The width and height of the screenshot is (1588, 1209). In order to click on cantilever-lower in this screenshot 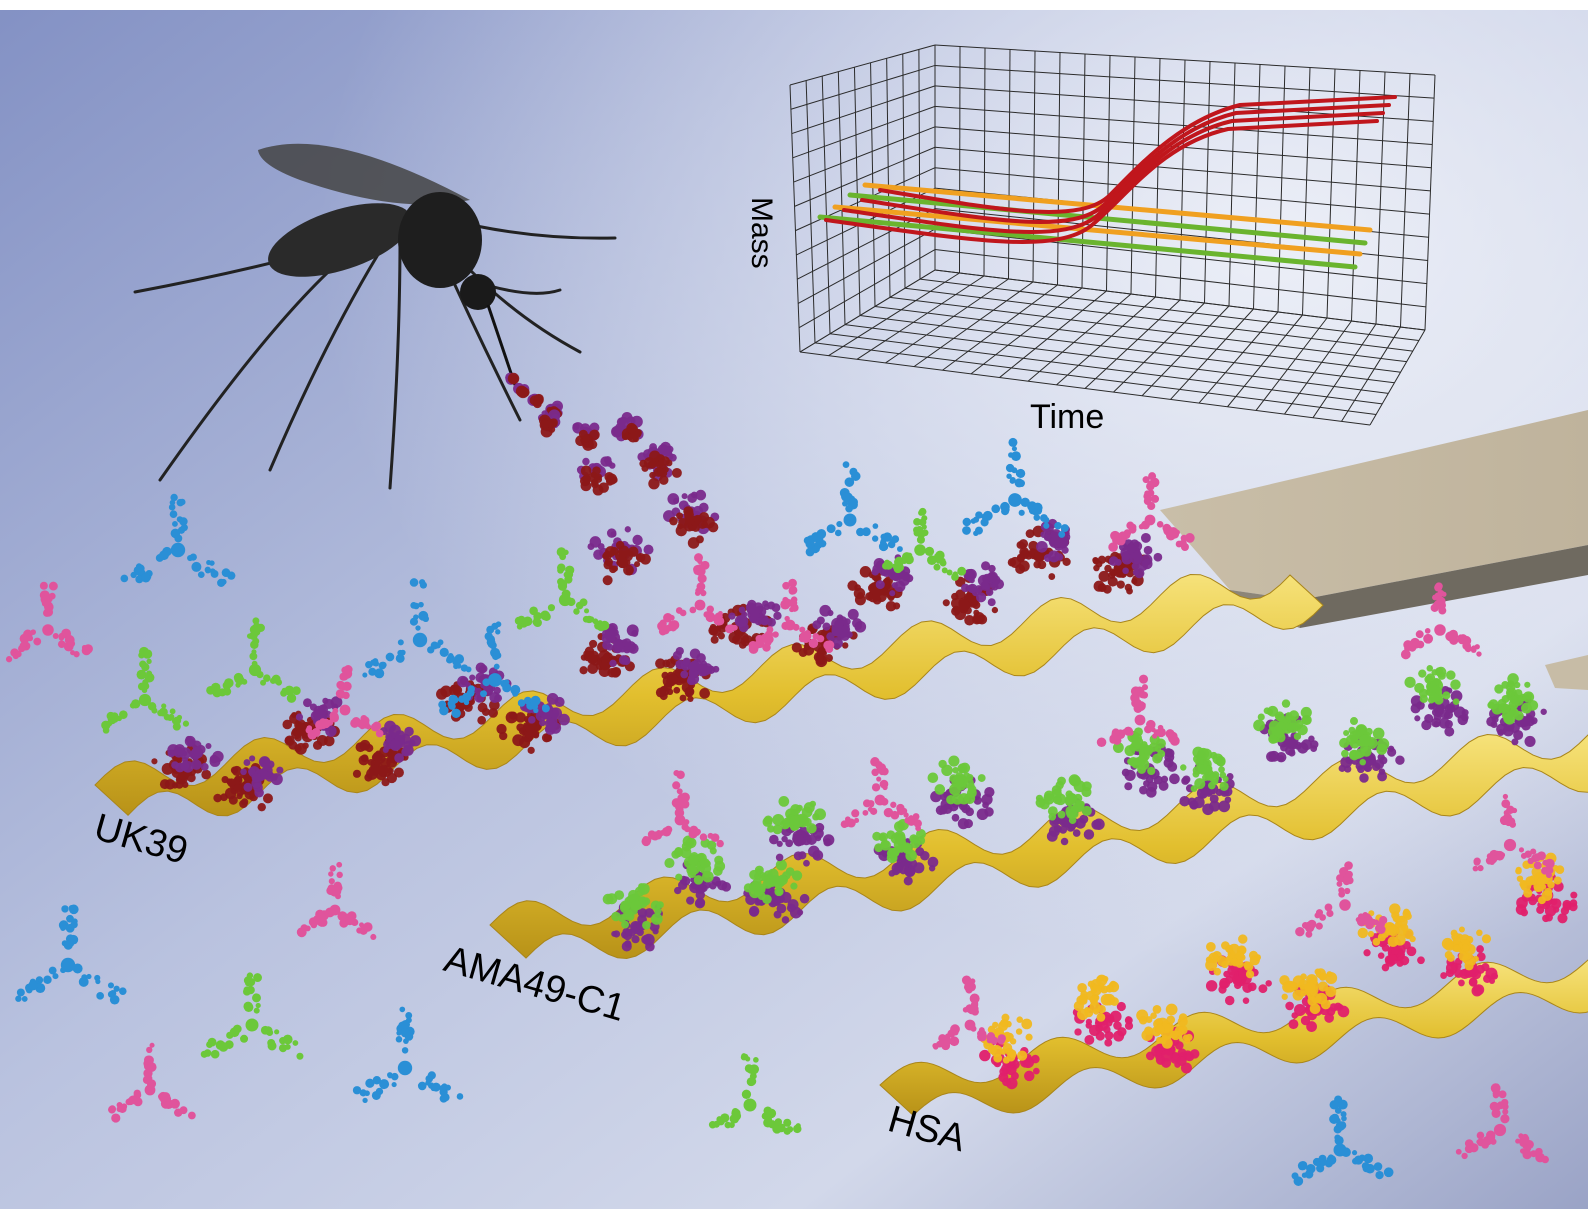, I will do `click(1566, 672)`.